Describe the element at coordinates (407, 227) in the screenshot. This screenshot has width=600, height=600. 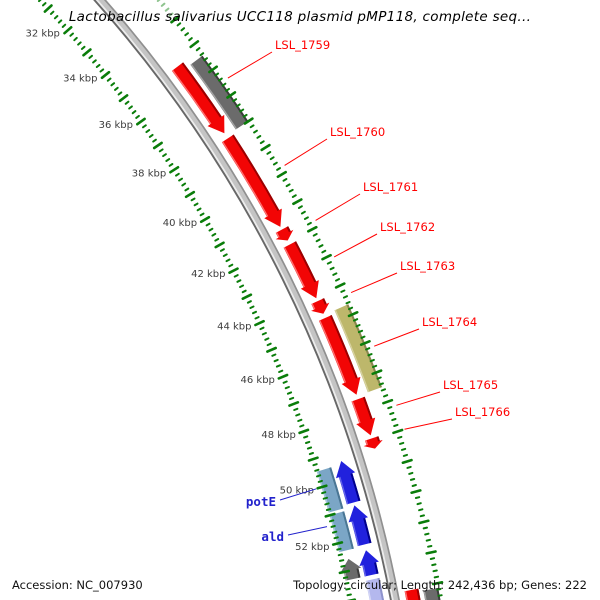
I see `gene-label-LSL_1762: LSL_1762` at that location.